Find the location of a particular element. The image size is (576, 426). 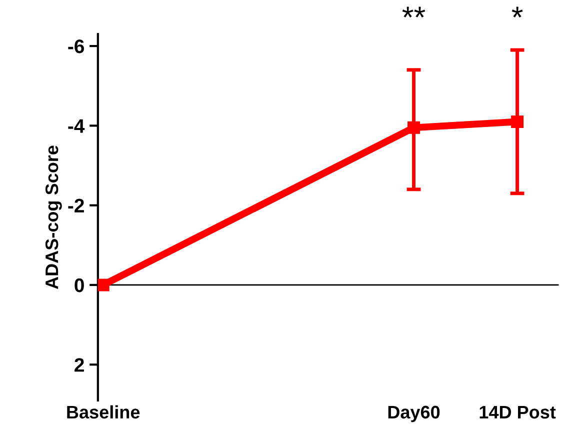

y-tick-label: 2 is located at coordinates (79, 365).